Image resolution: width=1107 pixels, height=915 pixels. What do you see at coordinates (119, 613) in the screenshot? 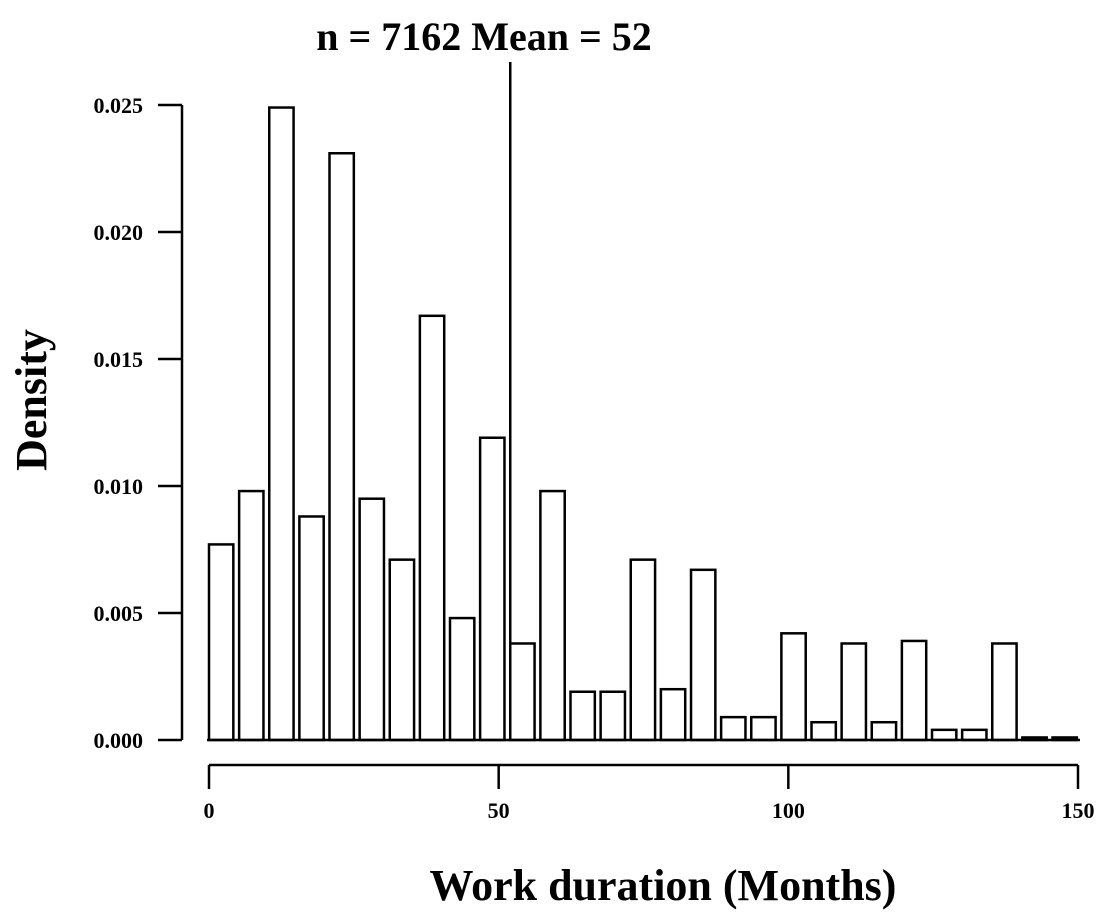
I see `y-tick-label-1: 0.005` at bounding box center [119, 613].